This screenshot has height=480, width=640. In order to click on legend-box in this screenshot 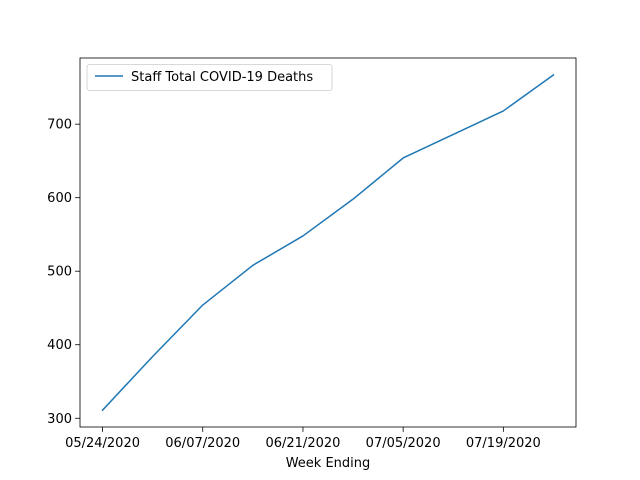, I will do `click(209, 77)`.